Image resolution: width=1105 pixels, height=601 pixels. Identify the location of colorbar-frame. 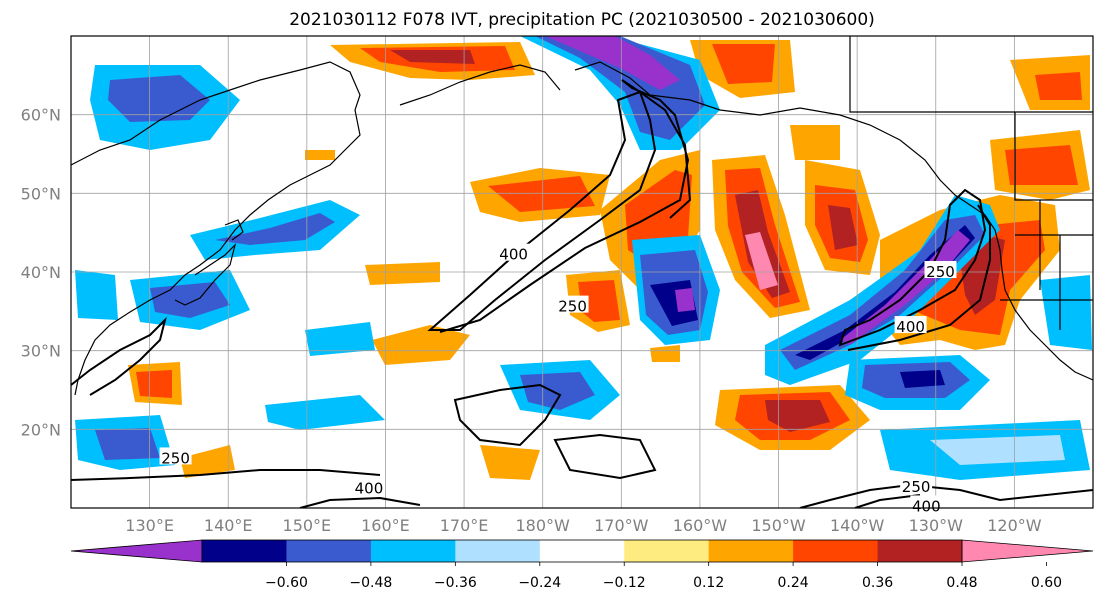
(582, 551).